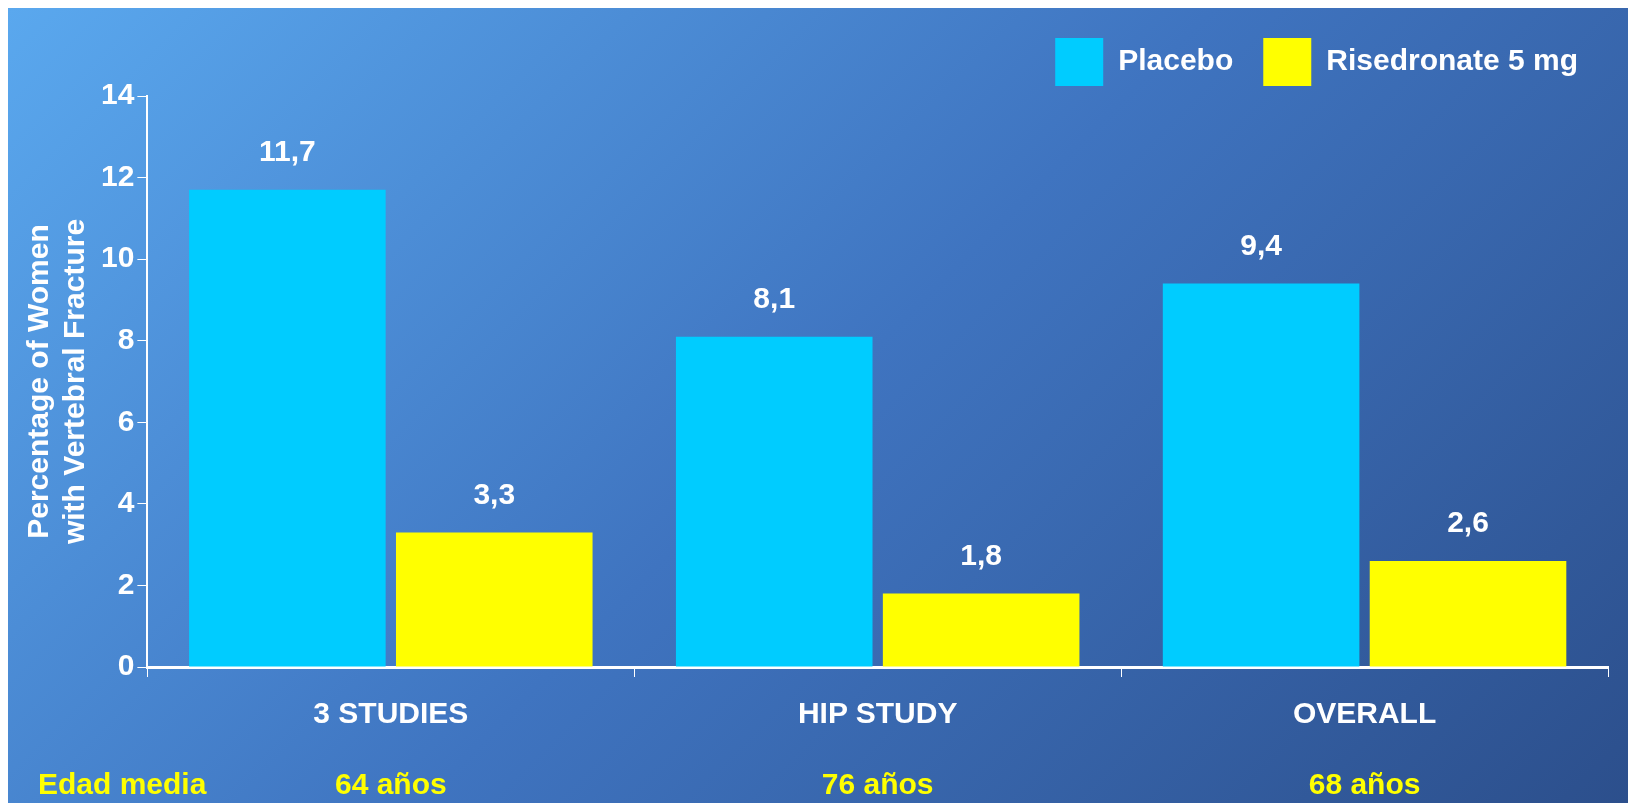  Describe the element at coordinates (391, 713) in the screenshot. I see `x-tick-label: 3 STUDIES` at that location.